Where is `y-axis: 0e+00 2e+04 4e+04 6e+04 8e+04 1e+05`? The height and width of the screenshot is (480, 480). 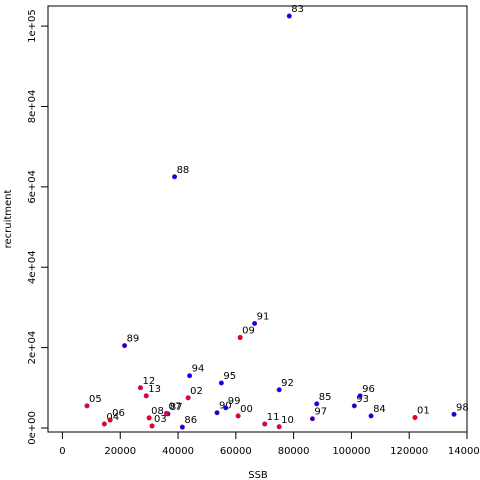
y-axis: 0e+00 2e+04 4e+04 6e+04 8e+04 1e+05 is located at coordinates (38, 227).